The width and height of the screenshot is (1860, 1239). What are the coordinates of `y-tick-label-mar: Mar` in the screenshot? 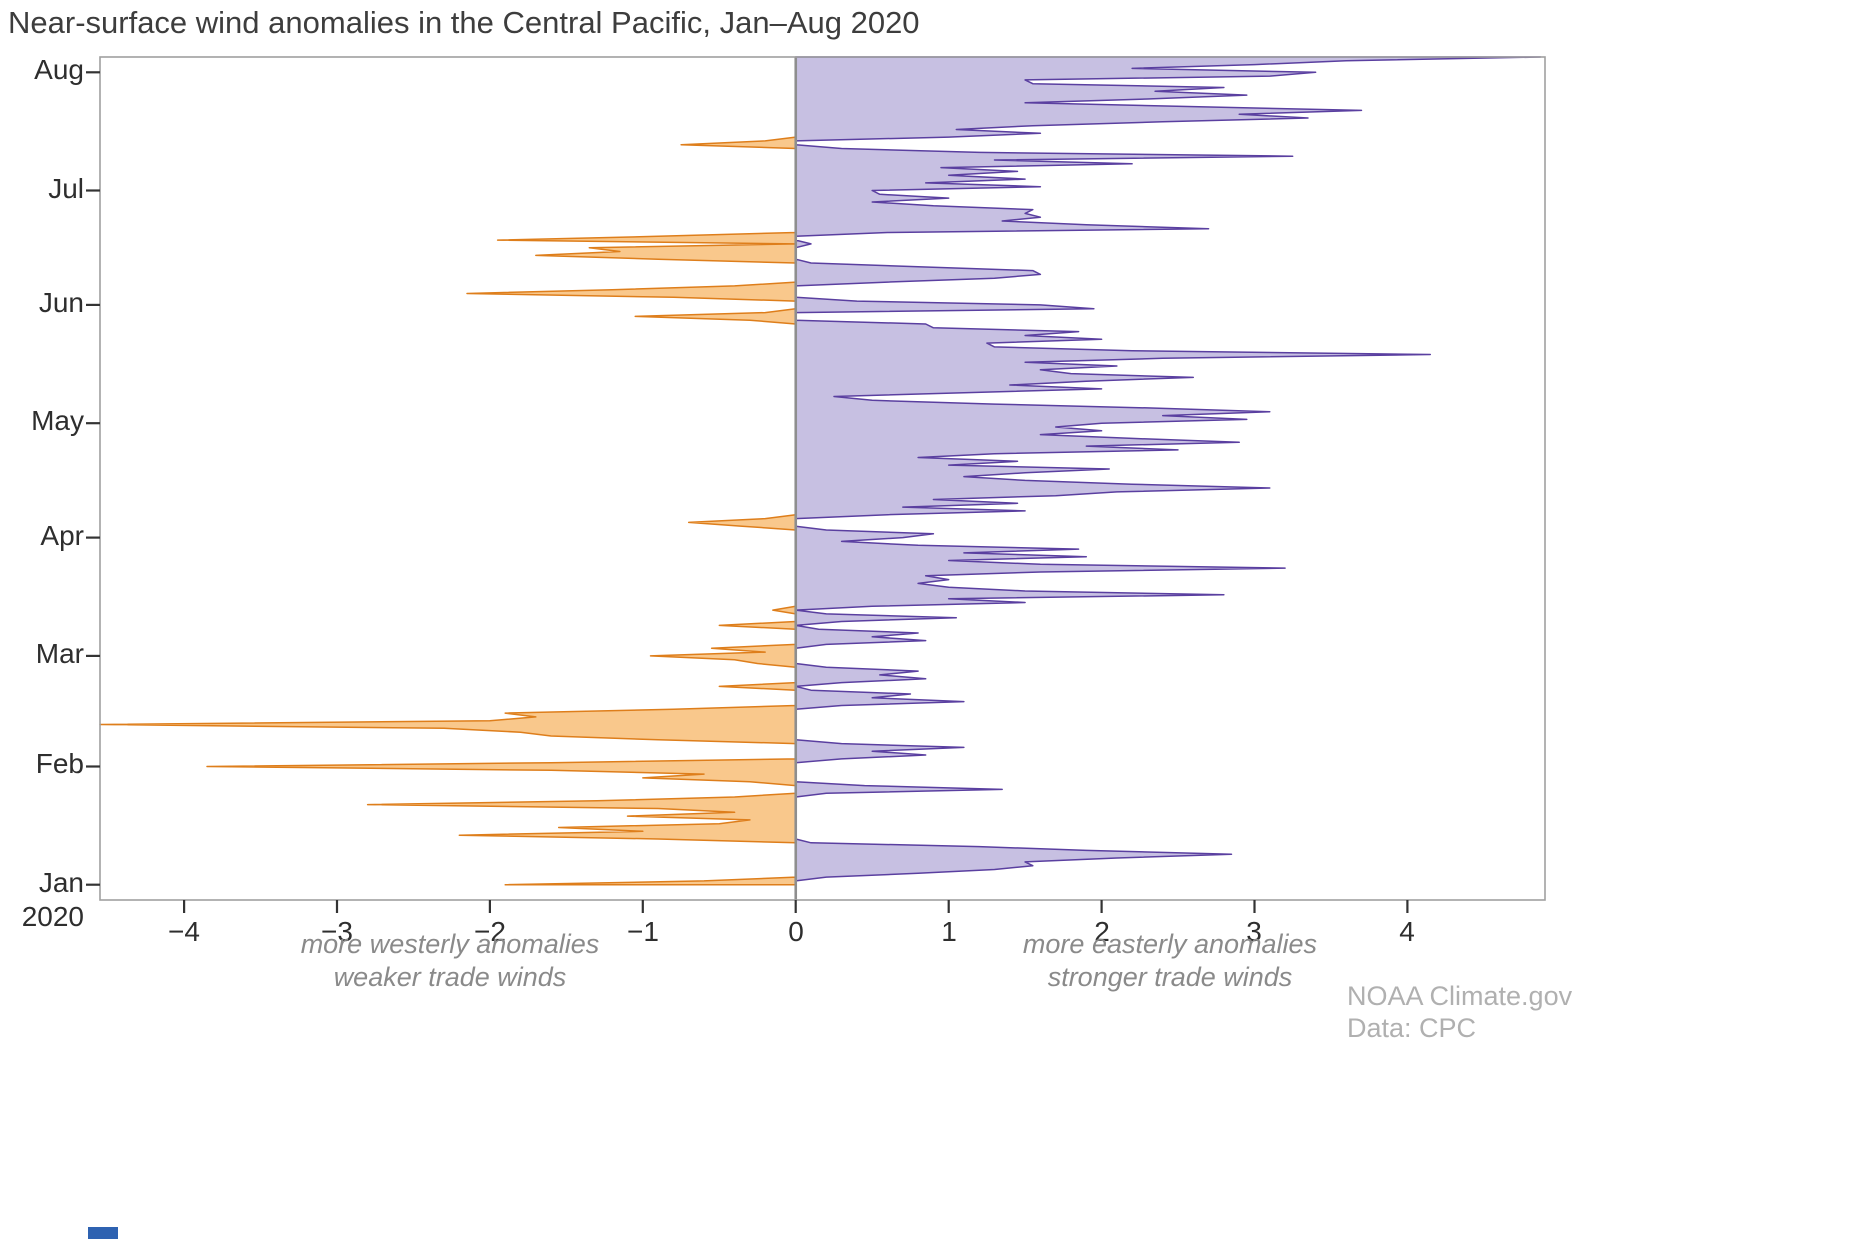 It's located at (59, 653).